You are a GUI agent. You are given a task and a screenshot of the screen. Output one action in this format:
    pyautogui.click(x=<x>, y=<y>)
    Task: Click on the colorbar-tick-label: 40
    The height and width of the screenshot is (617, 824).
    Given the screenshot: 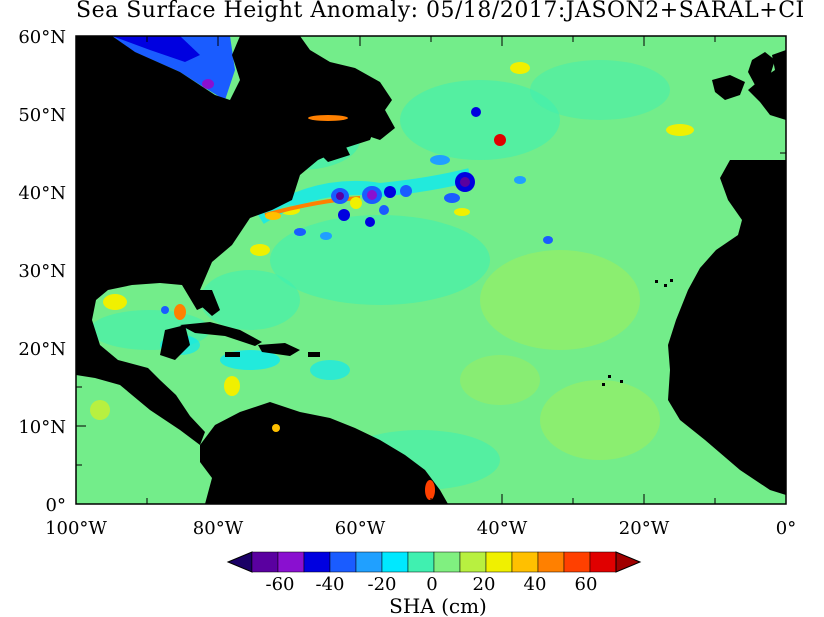 What is the action you would take?
    pyautogui.click(x=535, y=584)
    